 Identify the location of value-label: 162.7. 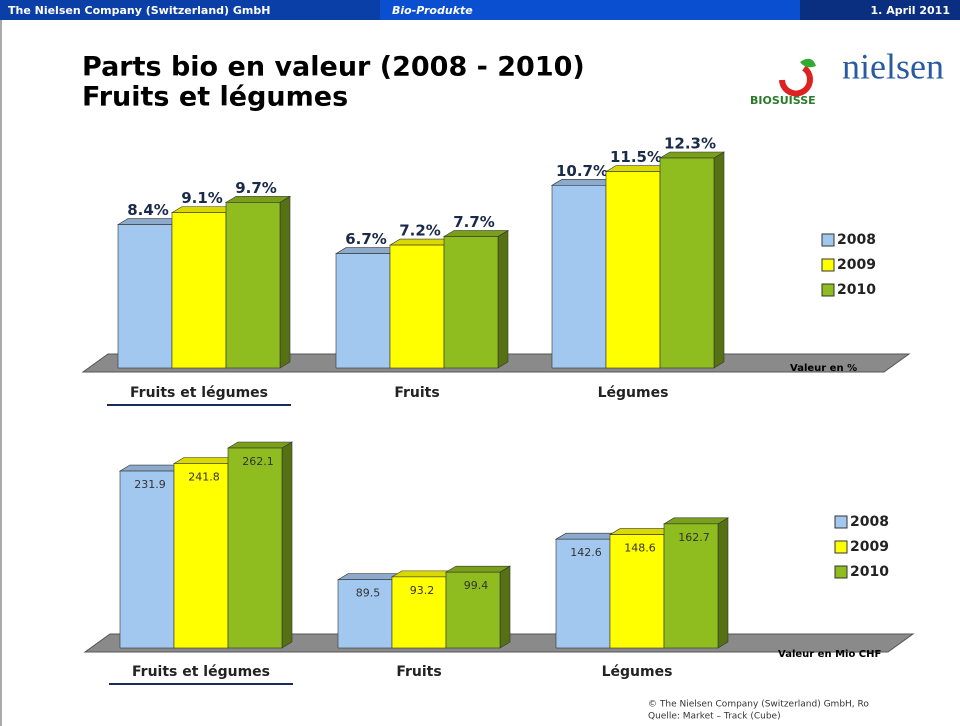
(694, 537).